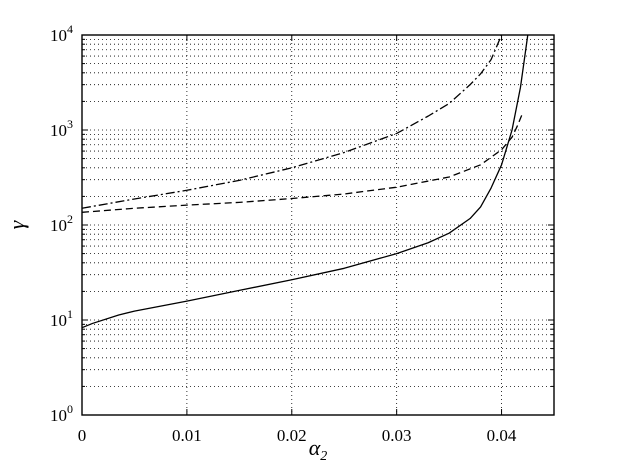 The width and height of the screenshot is (622, 468). I want to click on x-tick-label: 0.03, so click(397, 435).